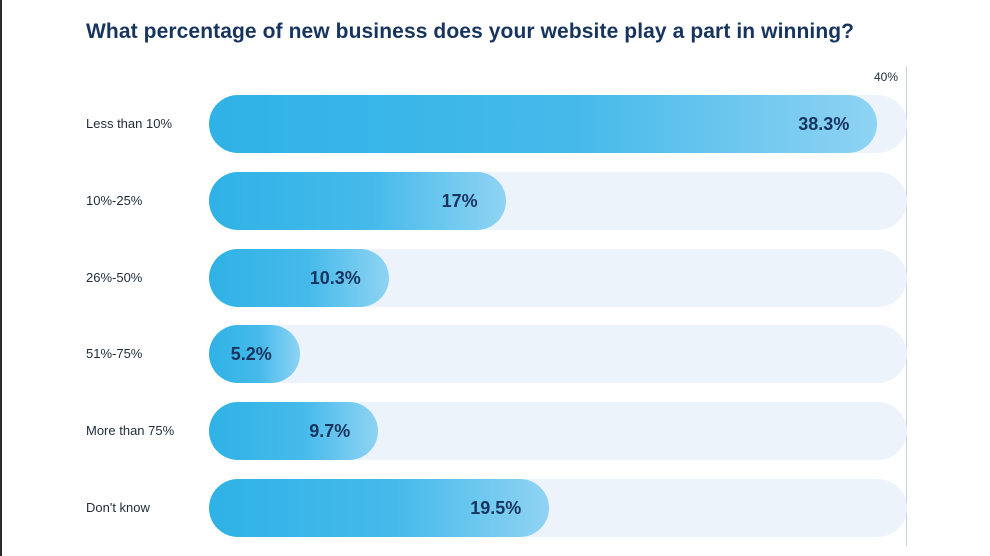  What do you see at coordinates (886, 77) in the screenshot?
I see `x-axis-max-tick-label: 40%` at bounding box center [886, 77].